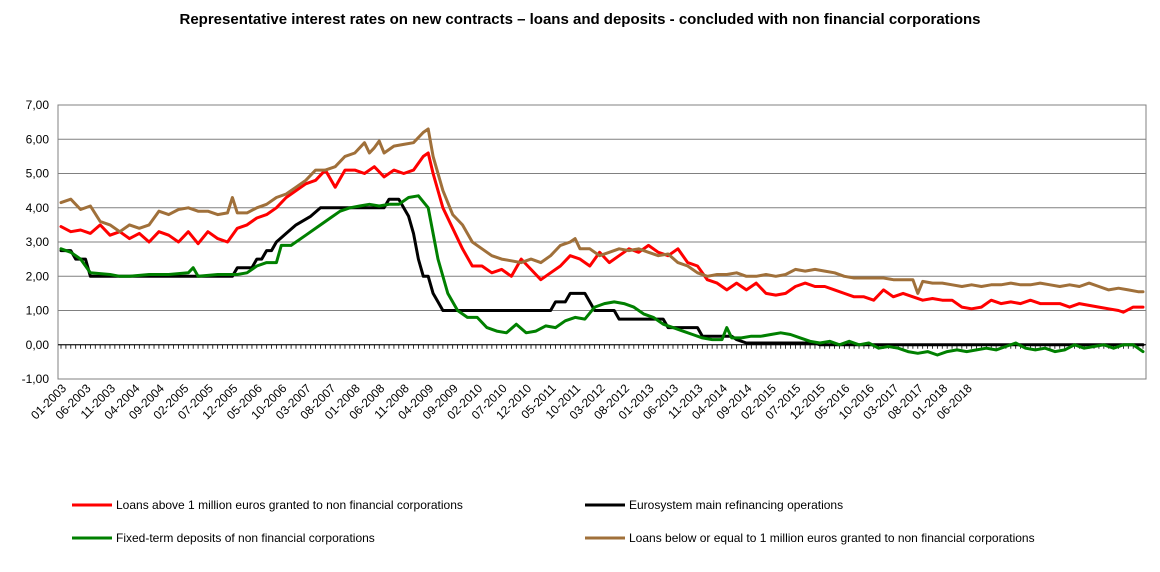  I want to click on y-tick-label: 0,00, so click(38, 345).